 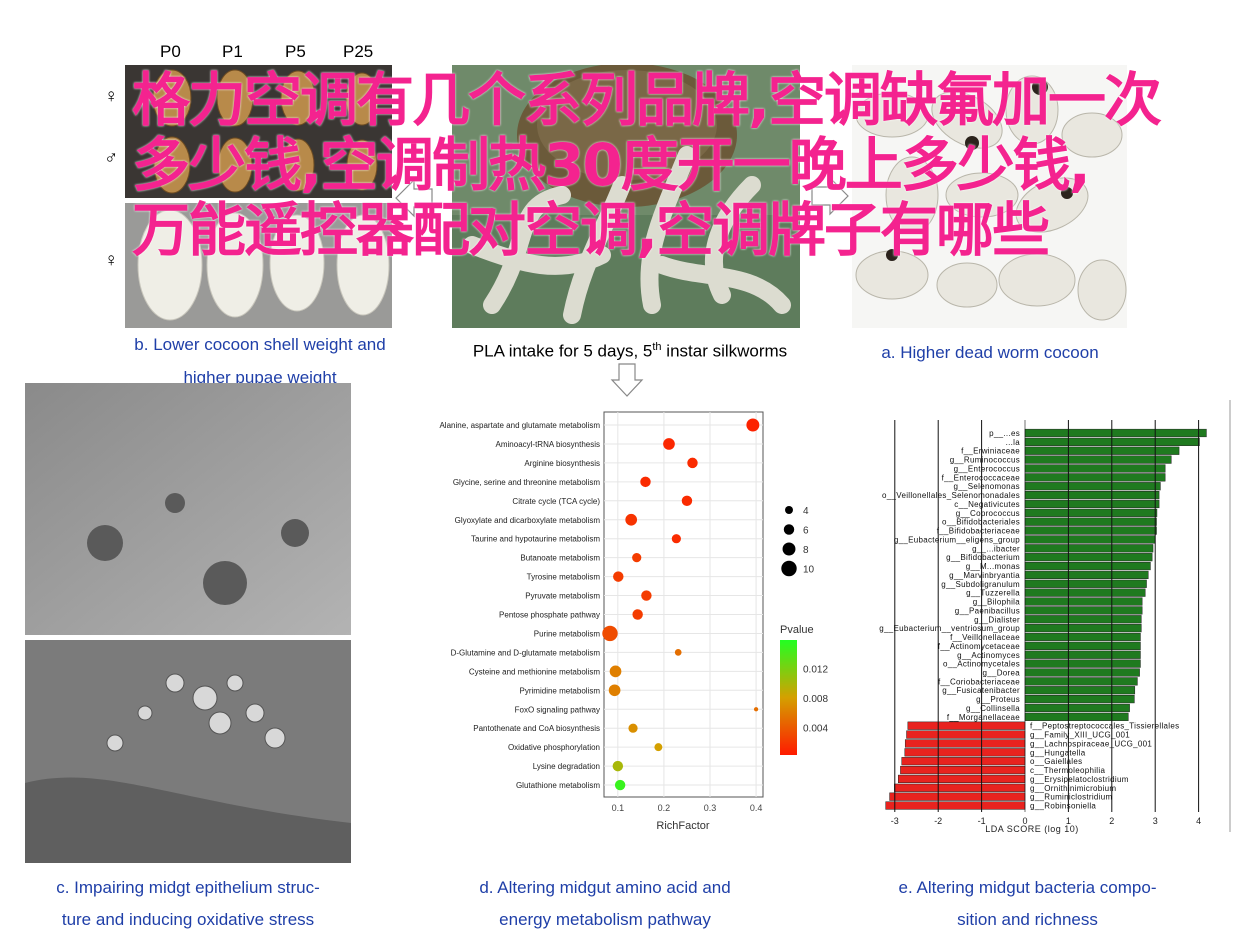 I want to click on x-tick-label: 2, so click(x=1111, y=821).